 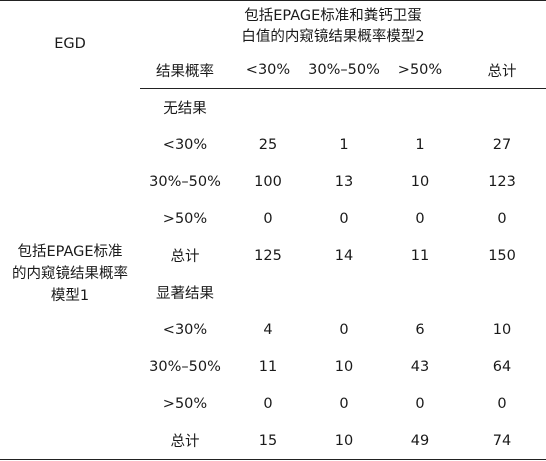 I want to click on cell: 13, so click(x=344, y=181).